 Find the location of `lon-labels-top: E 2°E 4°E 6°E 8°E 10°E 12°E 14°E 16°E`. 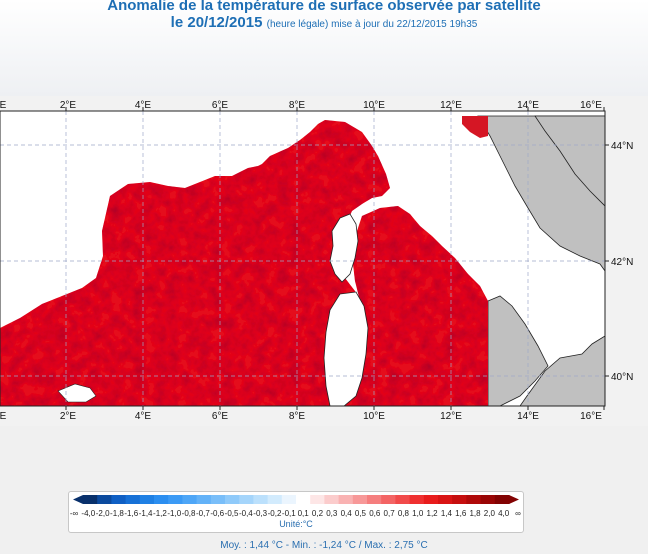

lon-labels-top: E 2°E 4°E 6°E 8°E 10°E 12°E 14°E 16°E is located at coordinates (301, 105).